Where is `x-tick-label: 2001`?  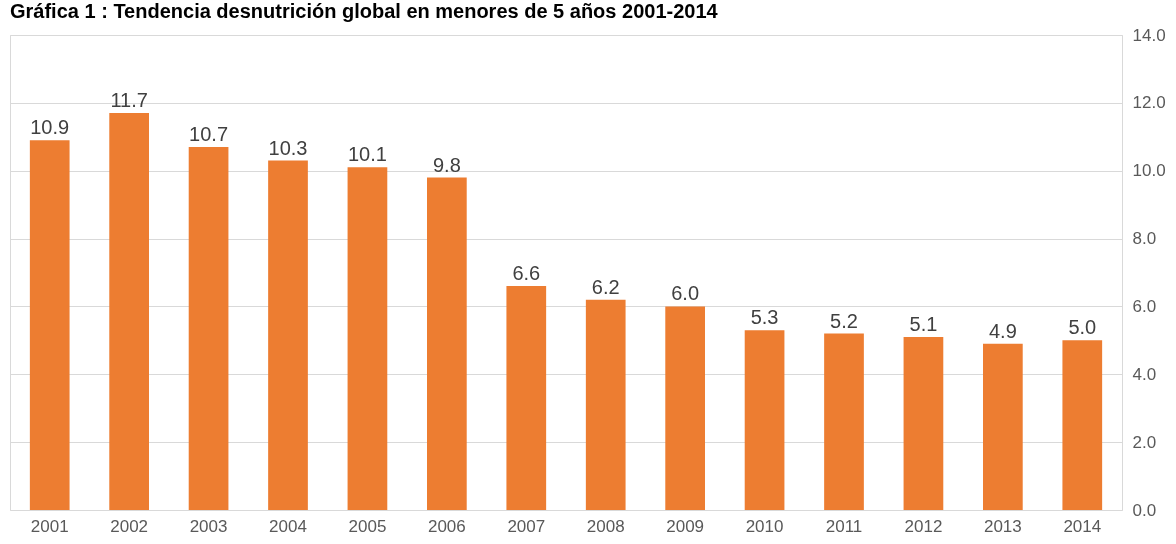 x-tick-label: 2001 is located at coordinates (49, 526).